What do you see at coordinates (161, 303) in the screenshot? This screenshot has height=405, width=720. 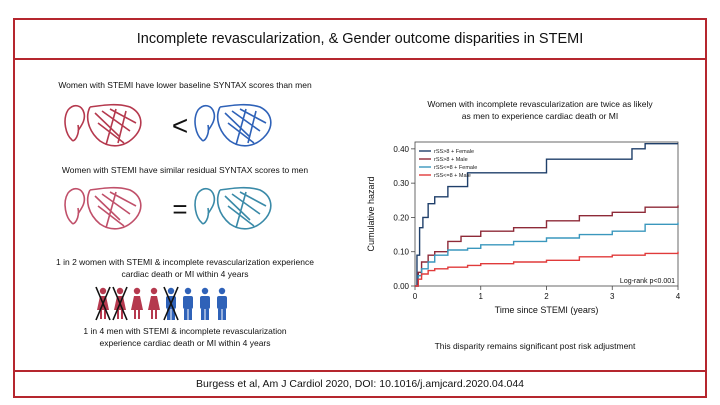 I see `people-pictogram` at bounding box center [161, 303].